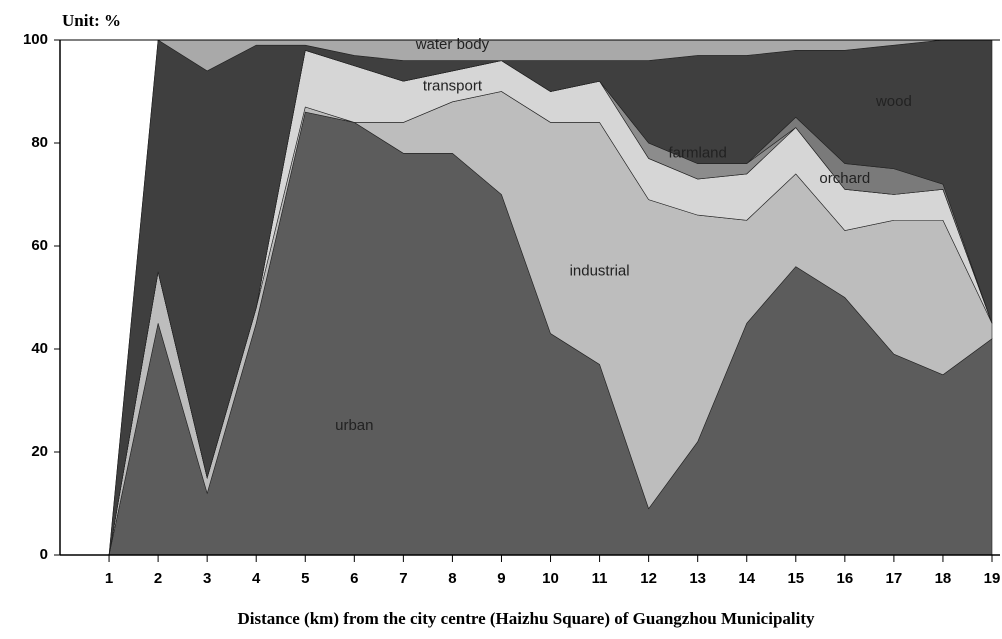 Image resolution: width=1002 pixels, height=639 pixels. Describe the element at coordinates (39, 245) in the screenshot. I see `y-tick-label: 60` at that location.